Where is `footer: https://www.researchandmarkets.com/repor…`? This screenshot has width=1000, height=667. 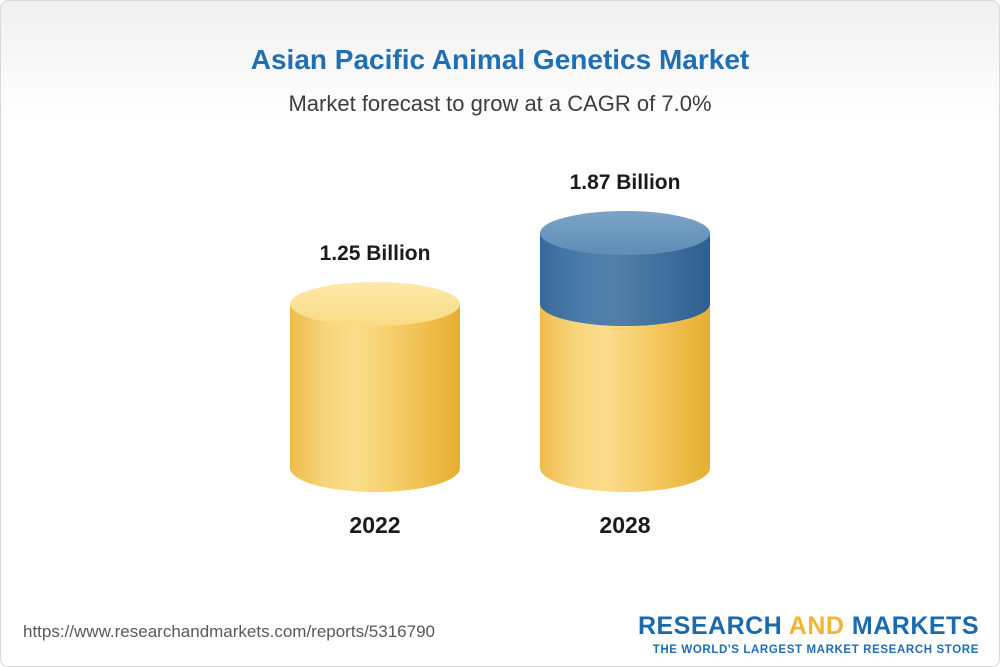
footer: https://www.researchandmarkets.com/repor… is located at coordinates (500, 639).